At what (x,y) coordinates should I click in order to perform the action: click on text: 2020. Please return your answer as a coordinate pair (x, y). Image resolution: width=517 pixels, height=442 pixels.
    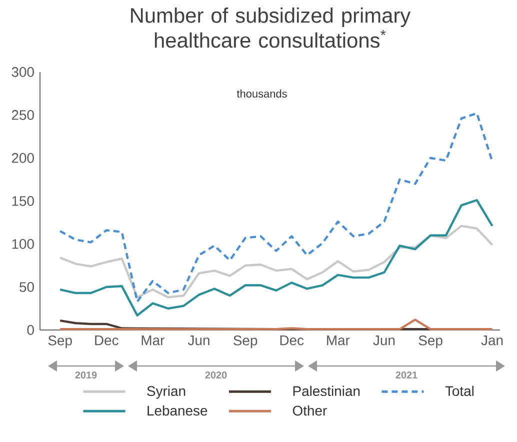
    Looking at the image, I should click on (216, 375).